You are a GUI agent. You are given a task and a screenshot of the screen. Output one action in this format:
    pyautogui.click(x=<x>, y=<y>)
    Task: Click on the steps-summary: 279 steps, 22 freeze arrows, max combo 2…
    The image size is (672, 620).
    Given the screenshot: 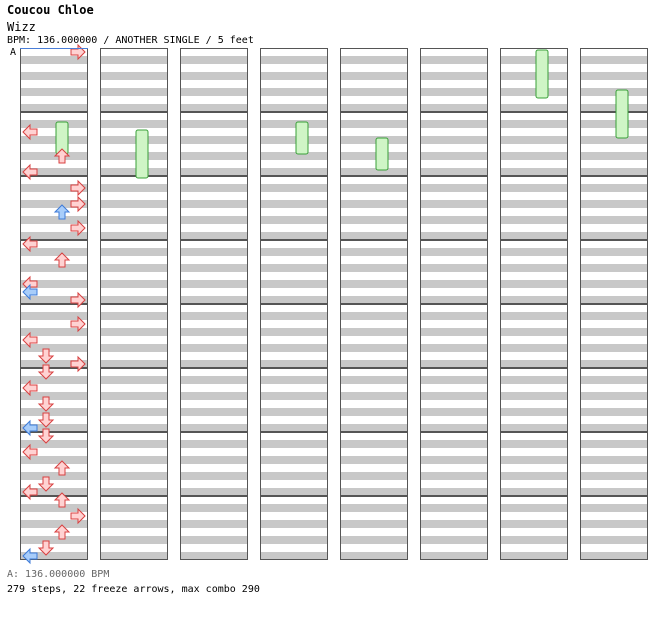 What is the action you would take?
    pyautogui.click(x=133, y=589)
    